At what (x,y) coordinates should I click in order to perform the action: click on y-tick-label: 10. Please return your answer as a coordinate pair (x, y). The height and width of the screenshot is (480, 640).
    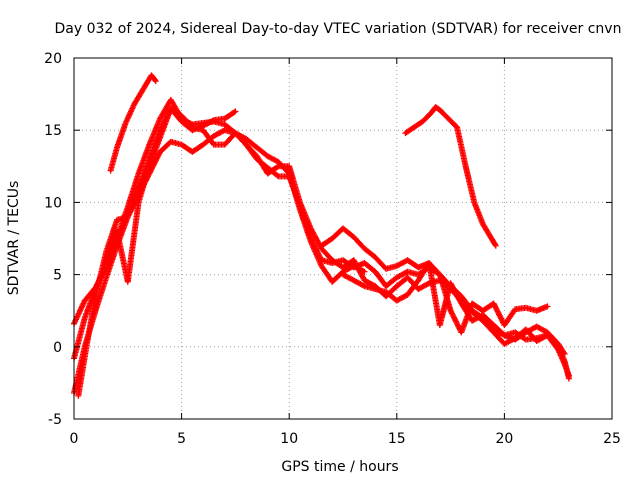
    Looking at the image, I should click on (53, 203).